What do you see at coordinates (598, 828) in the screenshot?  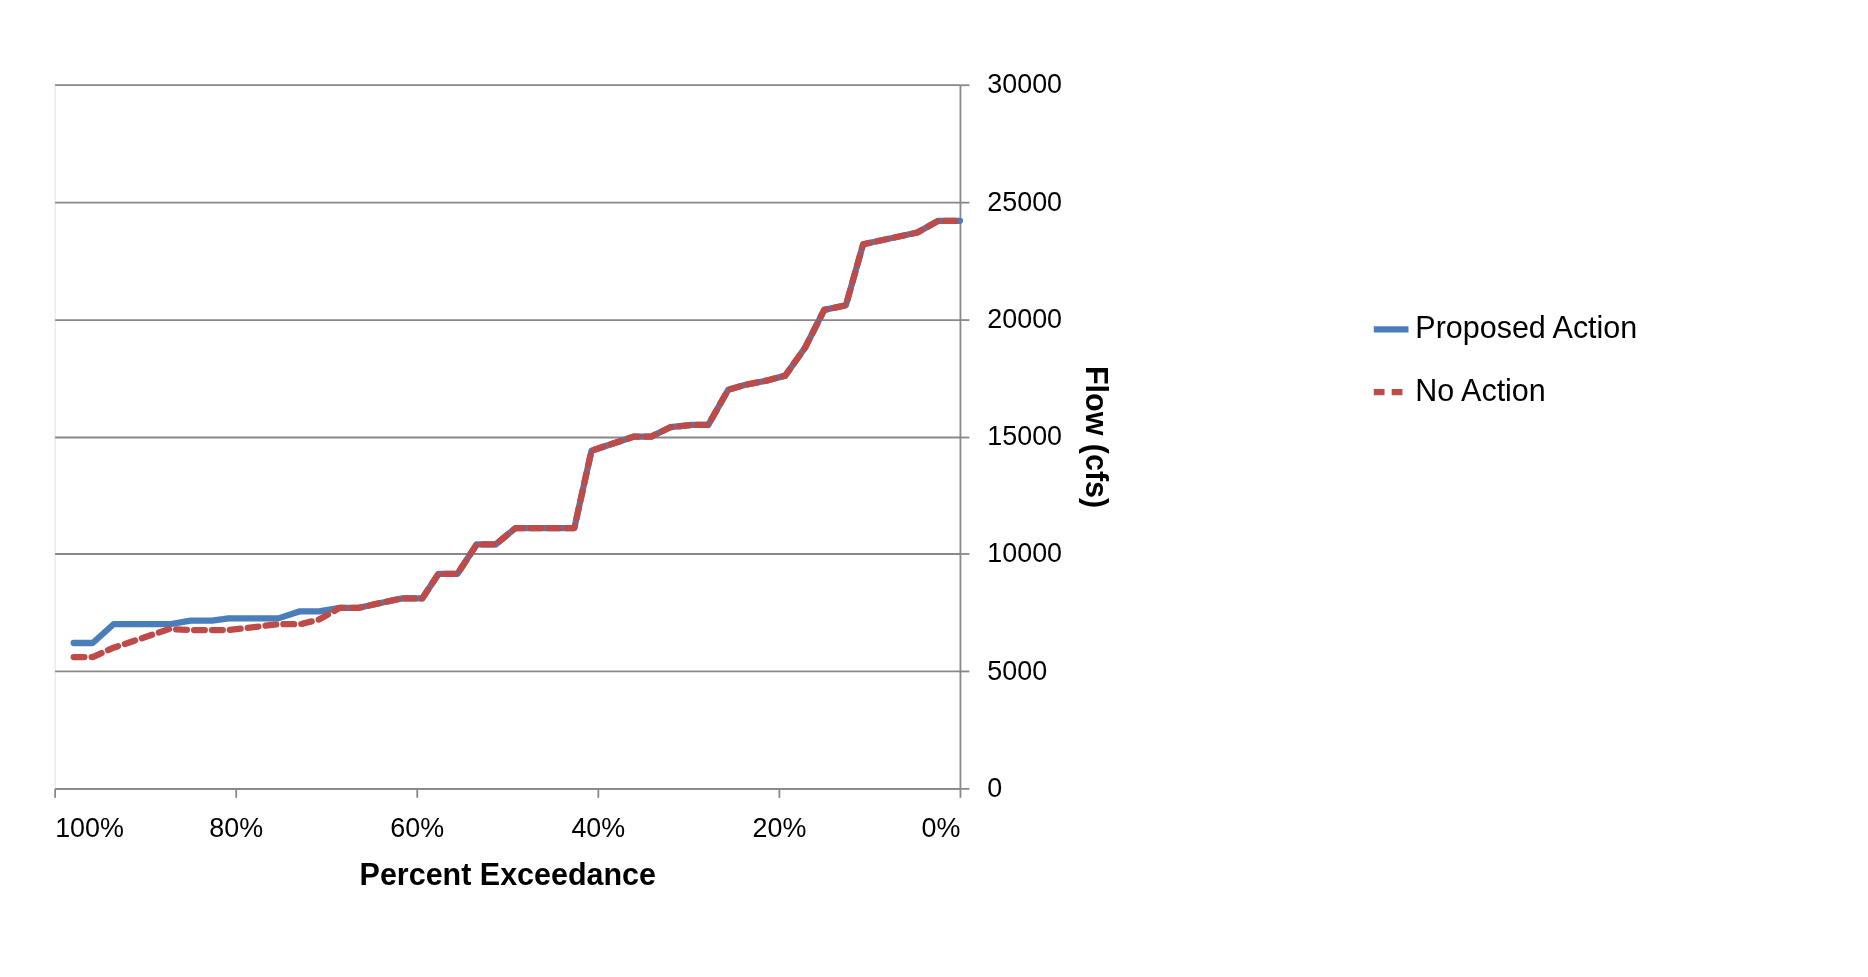 I see `x-tick-label: 40%` at bounding box center [598, 828].